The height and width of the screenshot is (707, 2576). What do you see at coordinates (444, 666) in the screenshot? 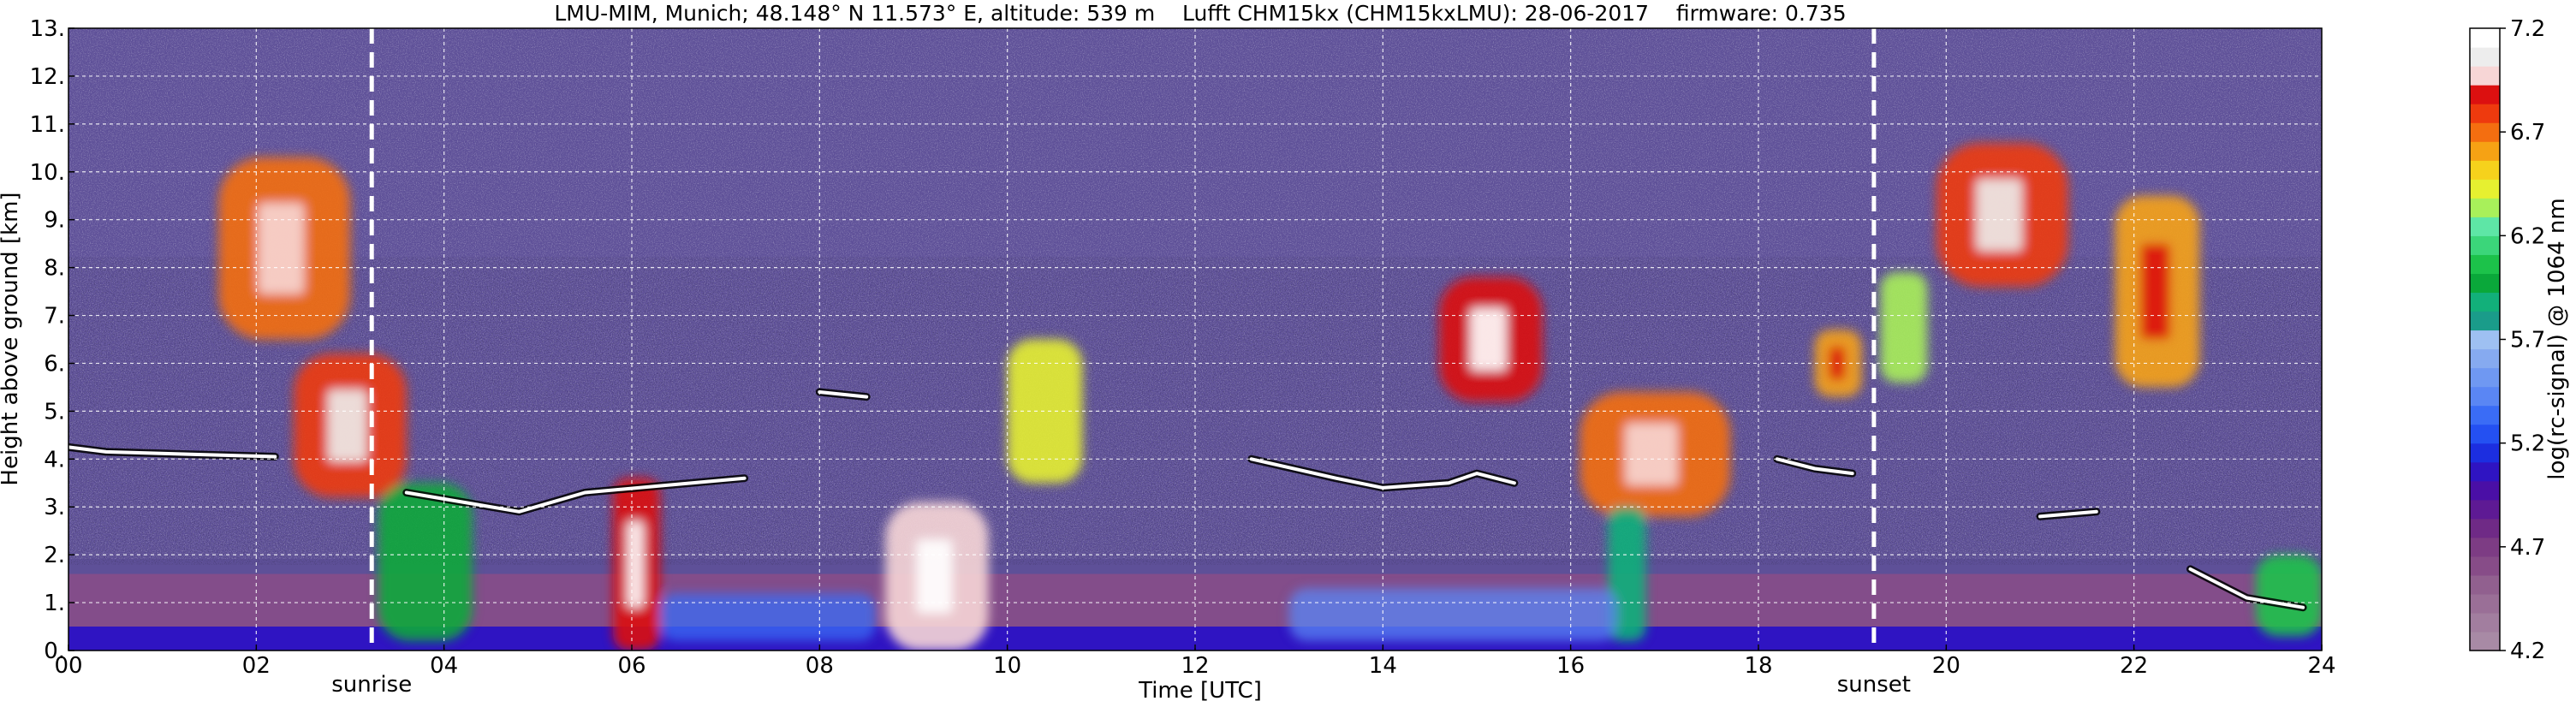
I see `x-tick-label: 04` at bounding box center [444, 666].